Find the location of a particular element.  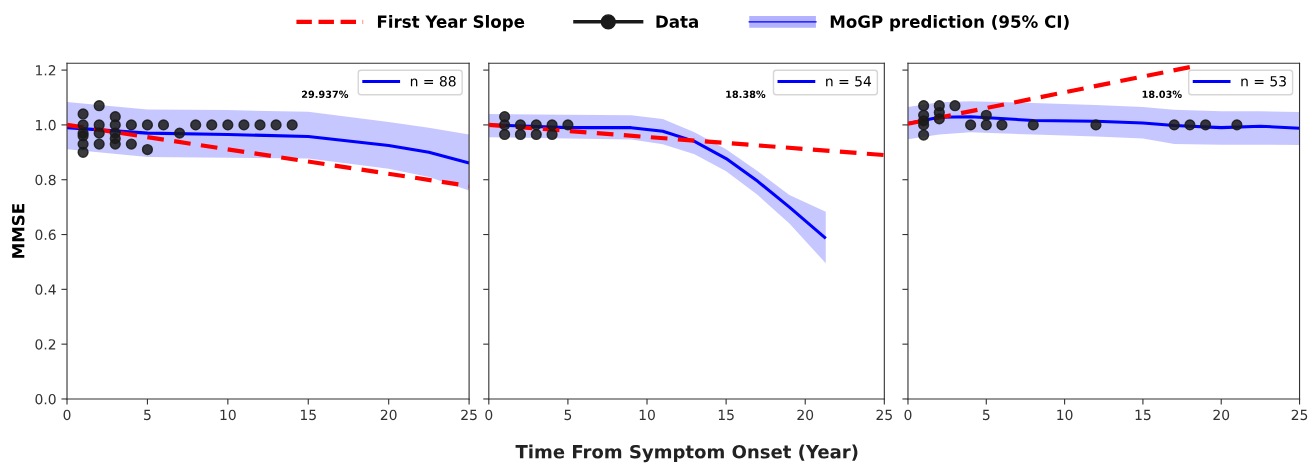

annotation: 18.38% is located at coordinates (746, 94).